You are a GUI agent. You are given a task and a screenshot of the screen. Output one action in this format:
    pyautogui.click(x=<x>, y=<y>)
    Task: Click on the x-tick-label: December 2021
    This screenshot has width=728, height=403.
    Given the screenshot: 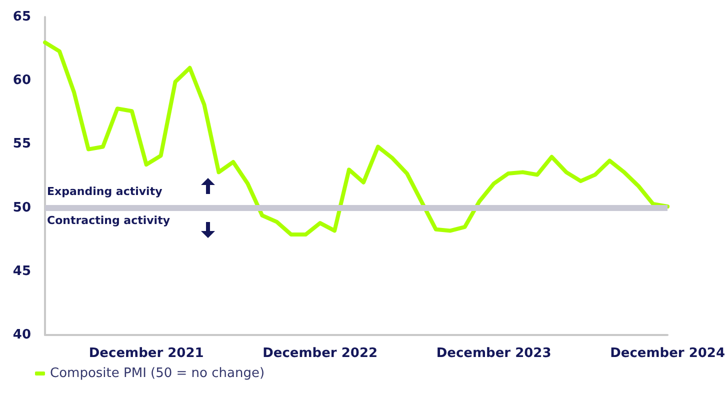 What is the action you would take?
    pyautogui.click(x=146, y=353)
    